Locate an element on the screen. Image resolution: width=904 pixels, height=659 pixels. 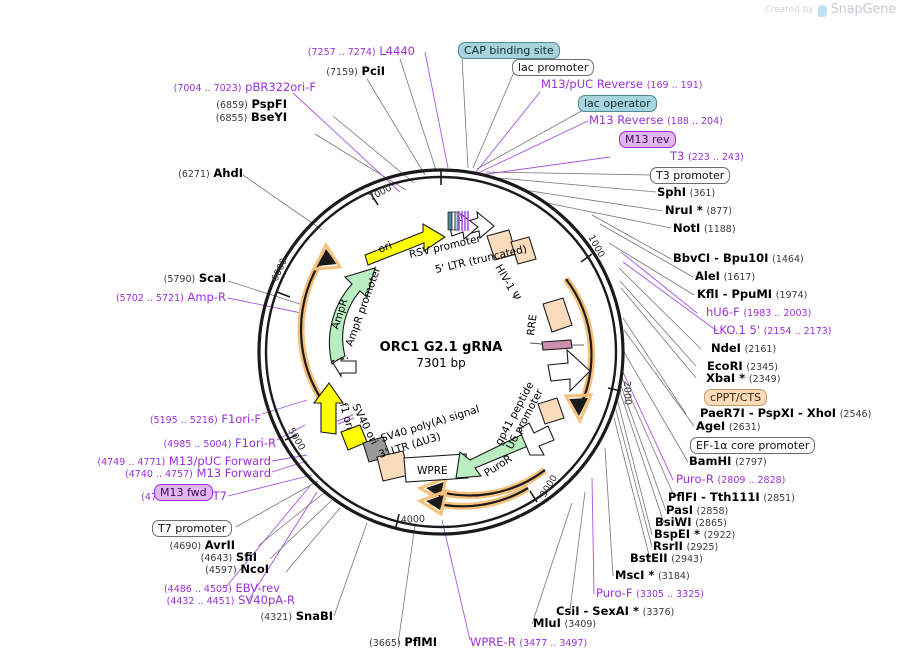
label-position: (5702 .. 5721) is located at coordinates (149, 298).